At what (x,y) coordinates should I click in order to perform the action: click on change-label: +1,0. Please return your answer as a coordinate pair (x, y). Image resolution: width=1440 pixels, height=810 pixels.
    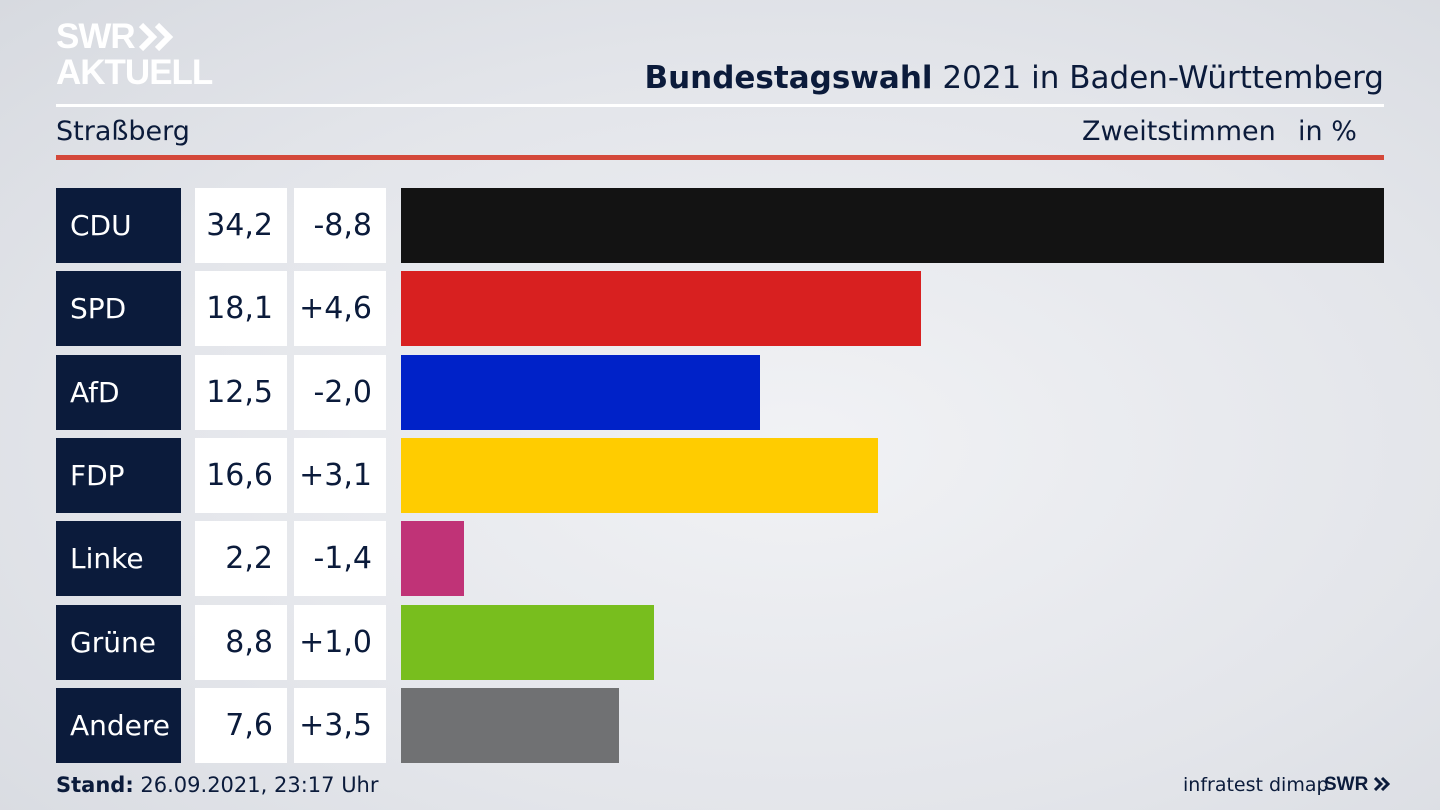
    Looking at the image, I should click on (340, 642).